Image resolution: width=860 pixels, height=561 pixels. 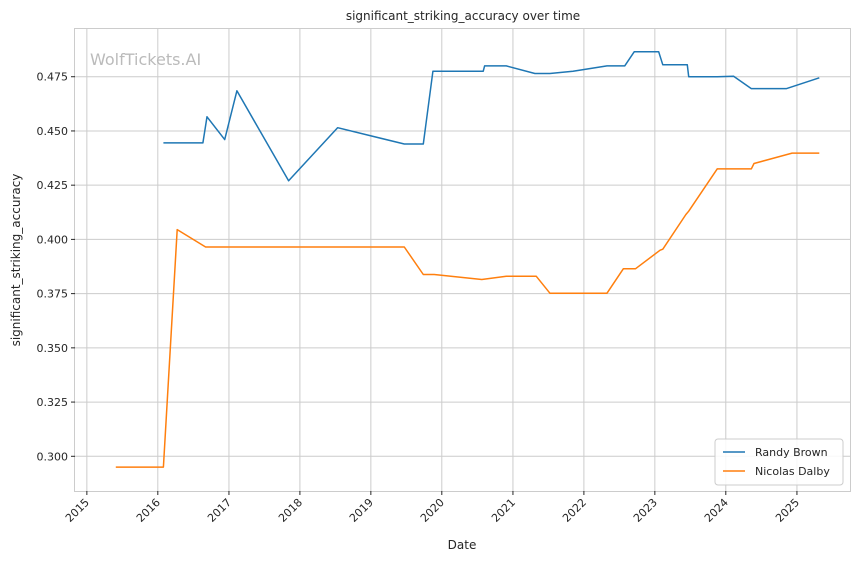 What do you see at coordinates (53, 77) in the screenshot?
I see `y-tick-label: 0.475` at bounding box center [53, 77].